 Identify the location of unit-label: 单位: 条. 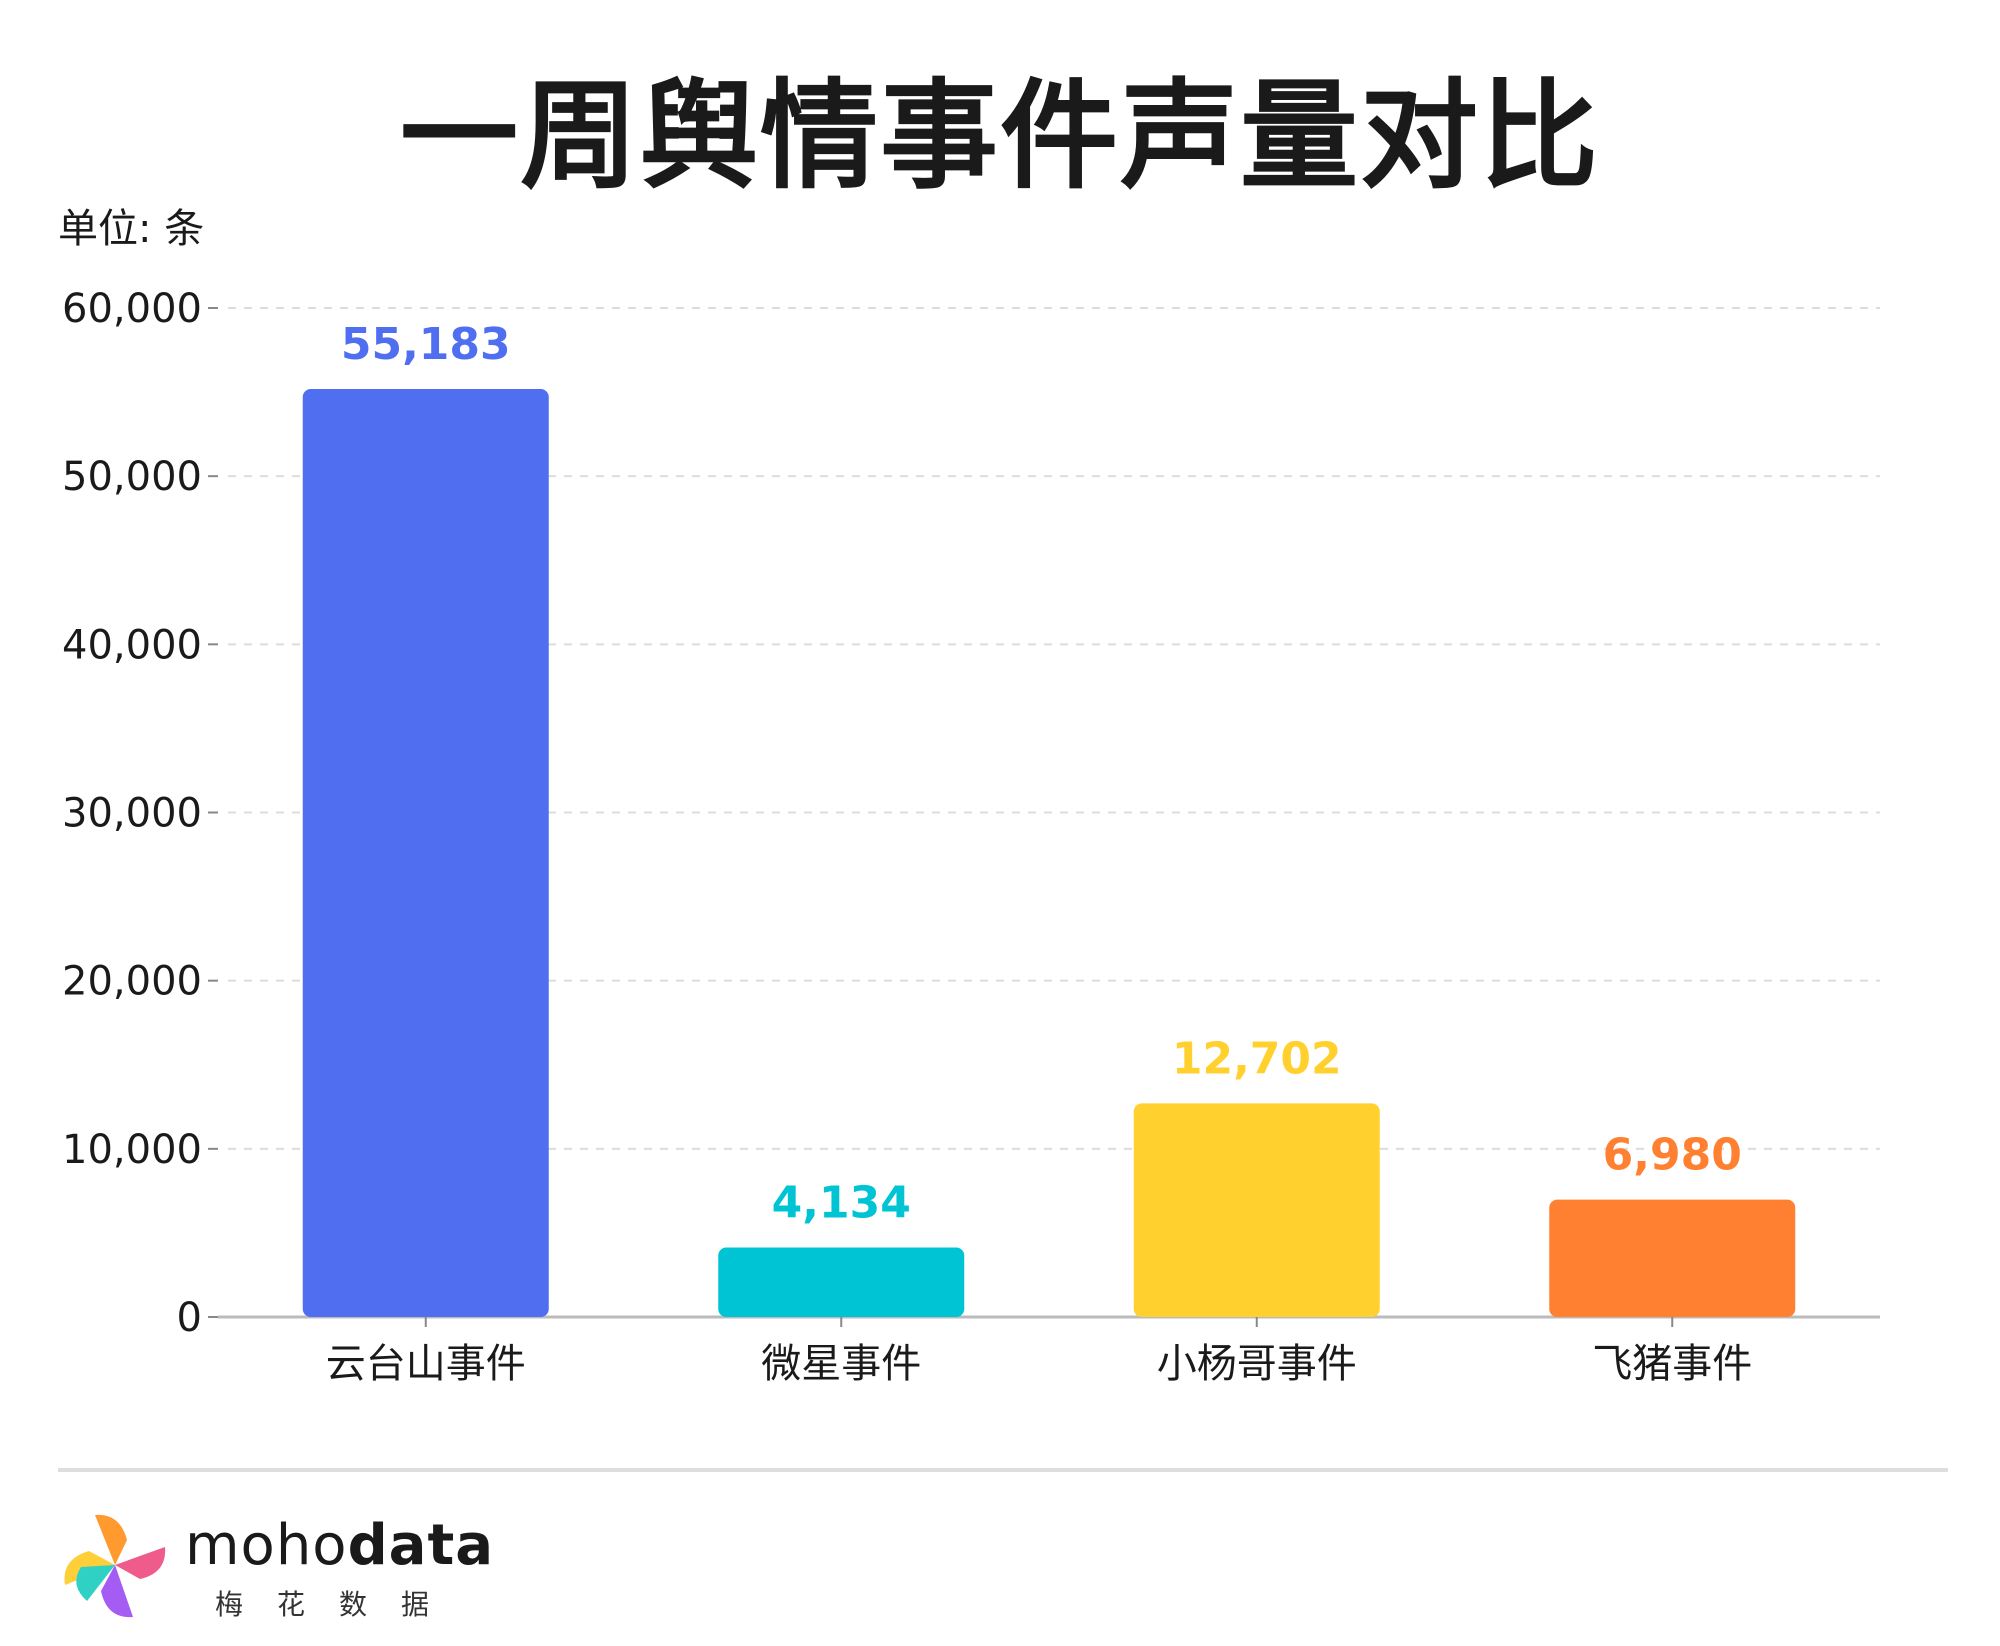
(131, 229).